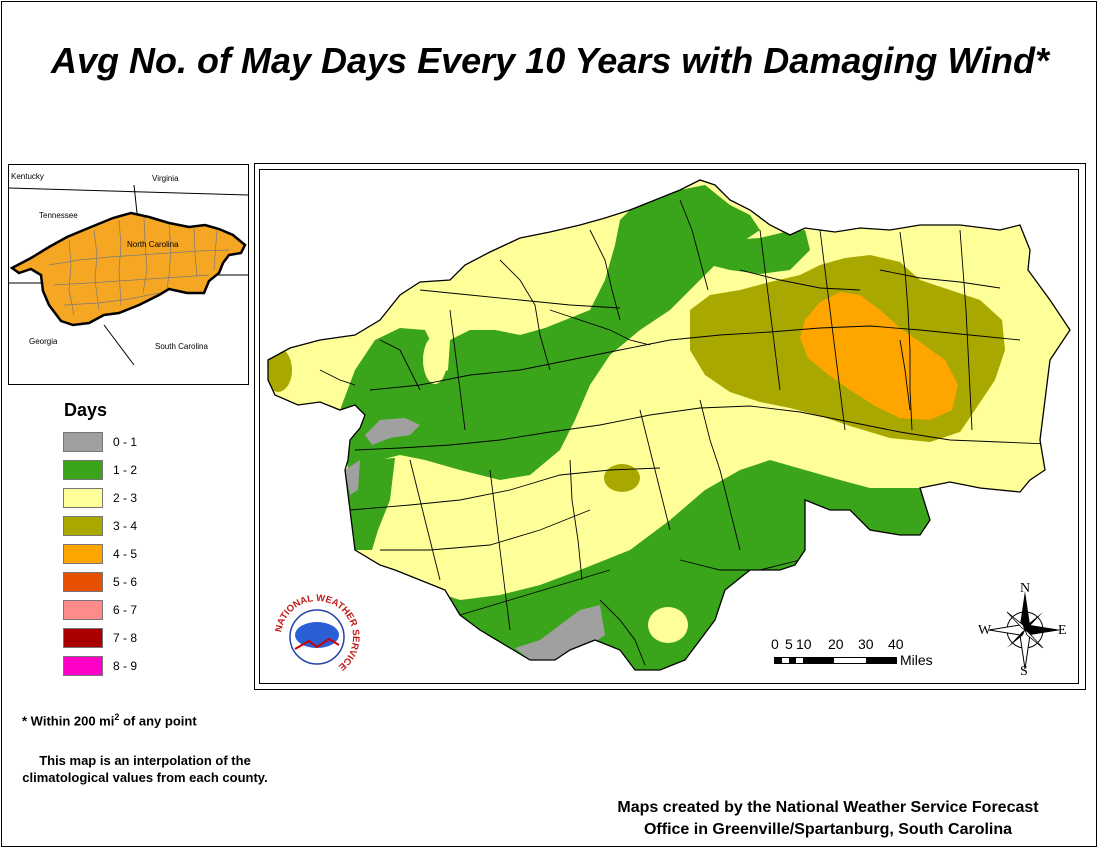 The width and height of the screenshot is (1100, 850). What do you see at coordinates (560, 632) in the screenshot?
I see `contour-0-1-south` at bounding box center [560, 632].